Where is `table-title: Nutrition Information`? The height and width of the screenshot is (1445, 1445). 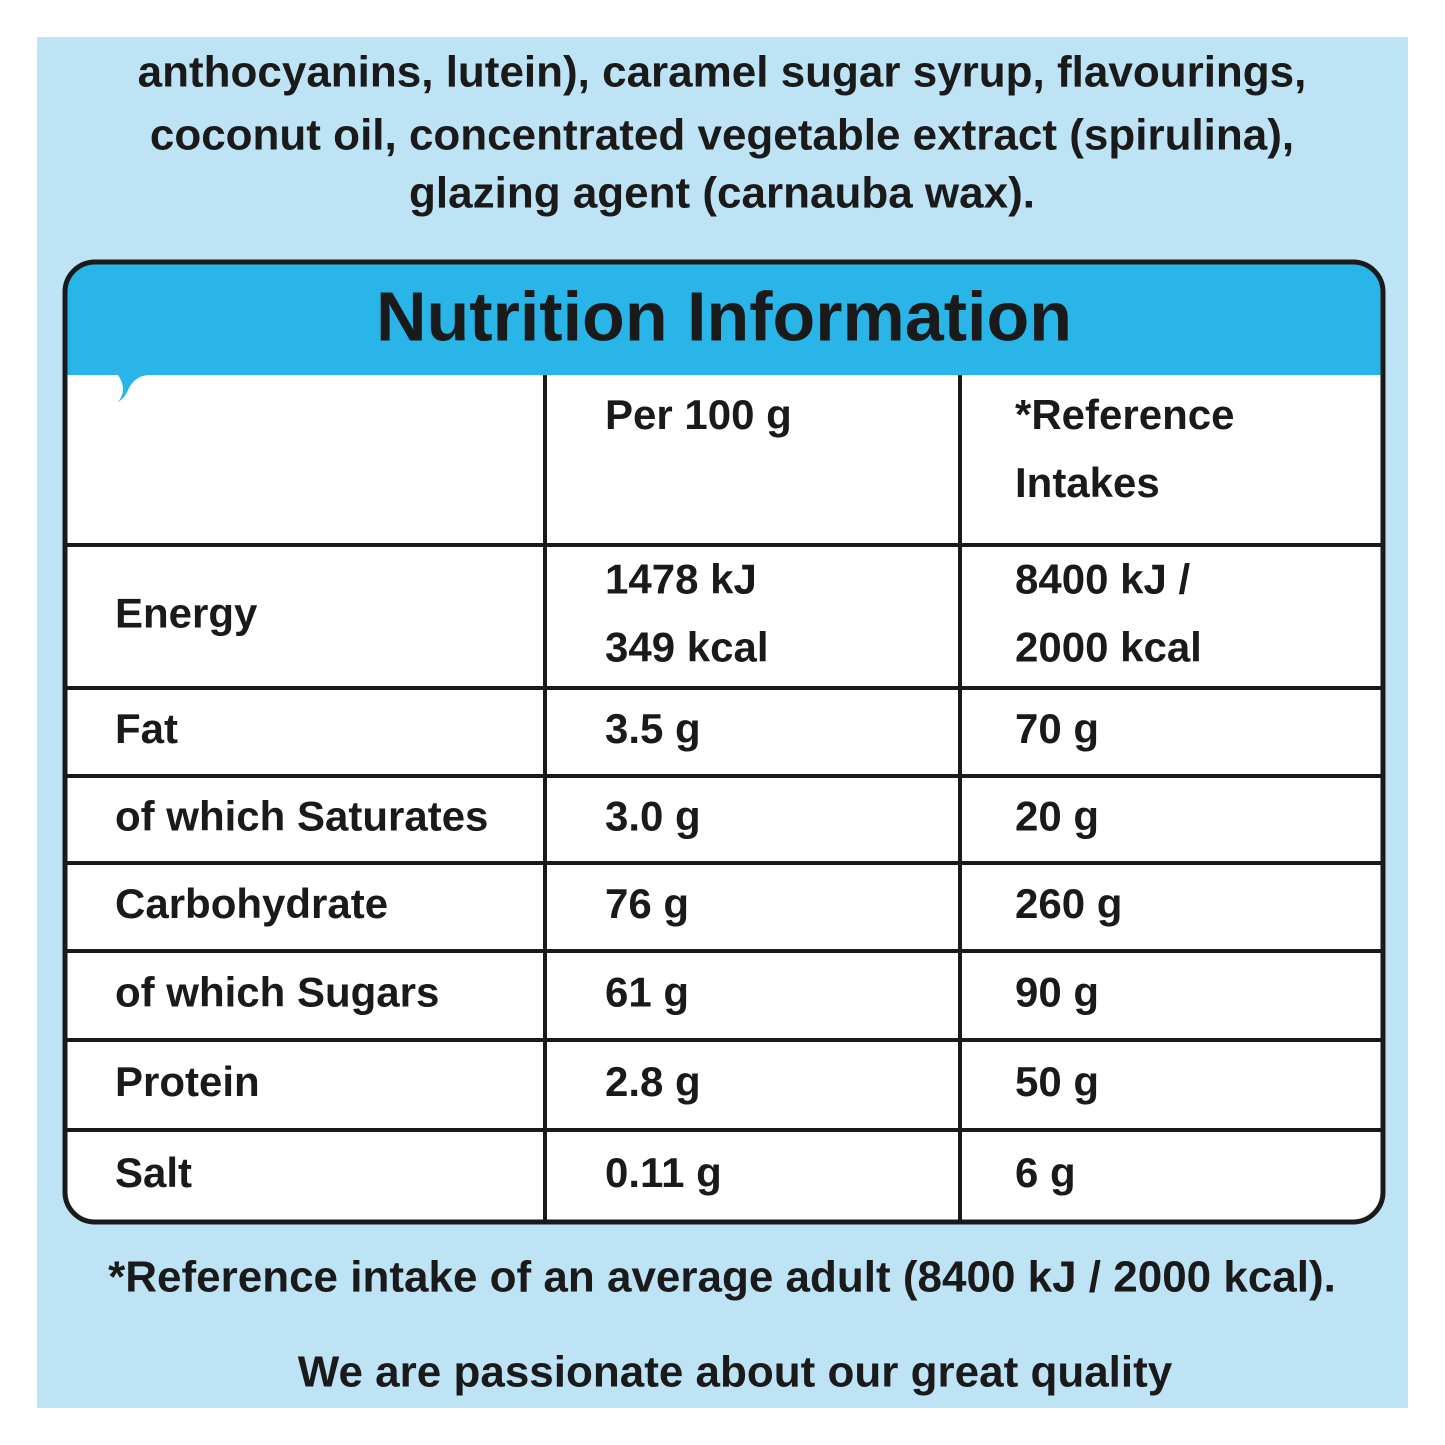
table-title: Nutrition Information is located at coordinates (724, 316).